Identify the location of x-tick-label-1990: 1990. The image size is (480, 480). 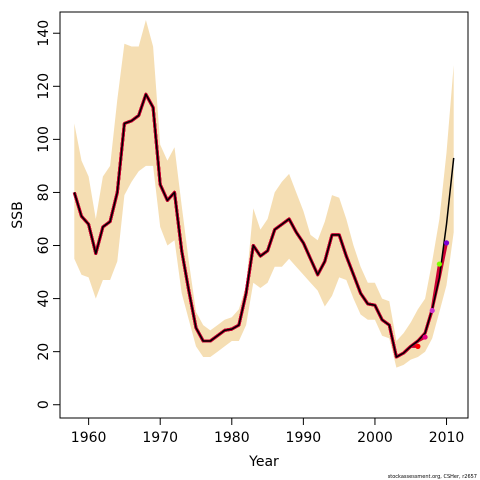
(304, 438).